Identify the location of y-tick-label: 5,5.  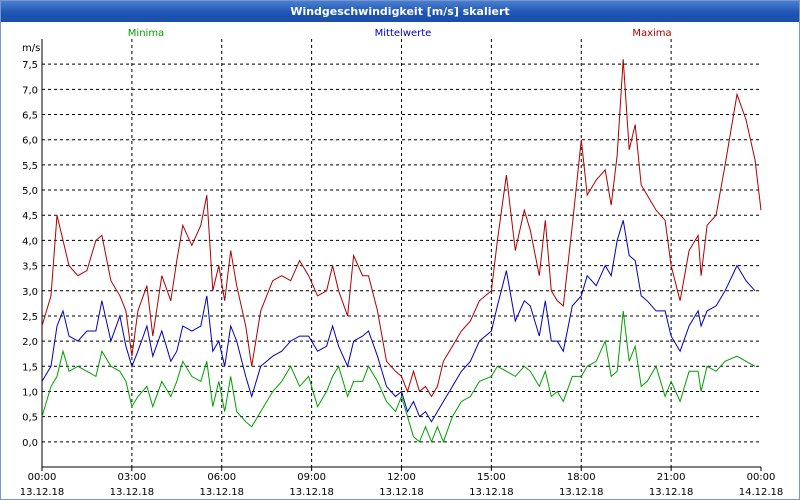
(30, 166).